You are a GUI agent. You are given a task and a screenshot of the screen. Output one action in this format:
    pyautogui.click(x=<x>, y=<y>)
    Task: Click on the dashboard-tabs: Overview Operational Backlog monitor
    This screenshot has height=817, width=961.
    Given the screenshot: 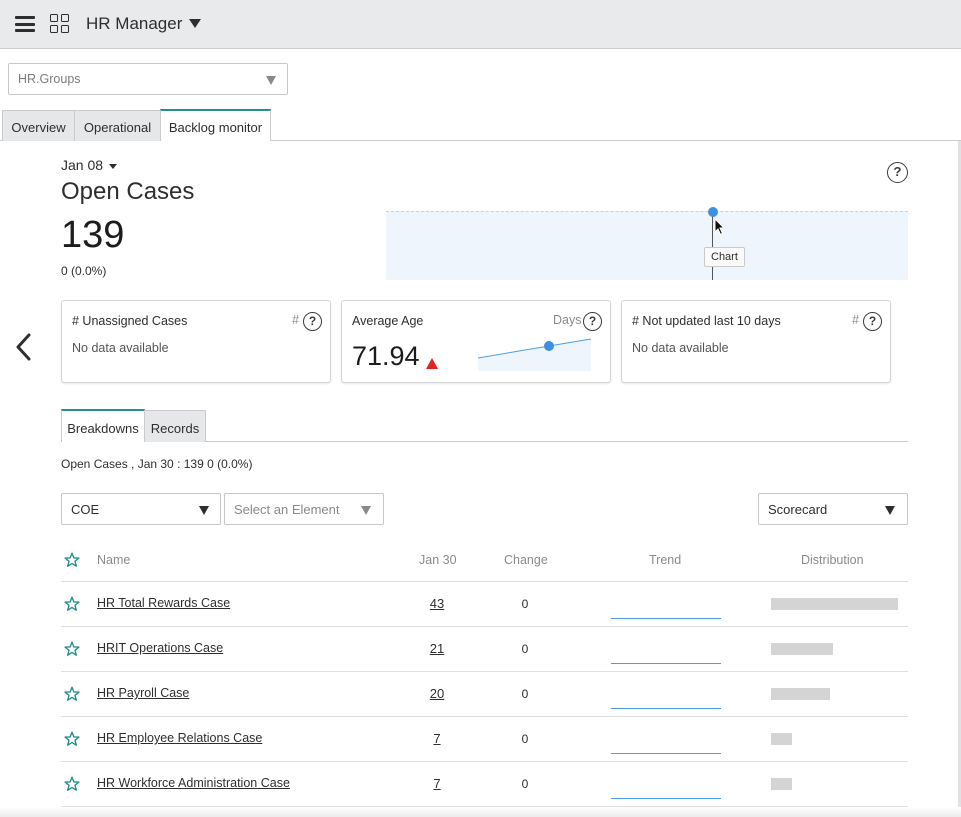 What is the action you would take?
    pyautogui.click(x=480, y=125)
    